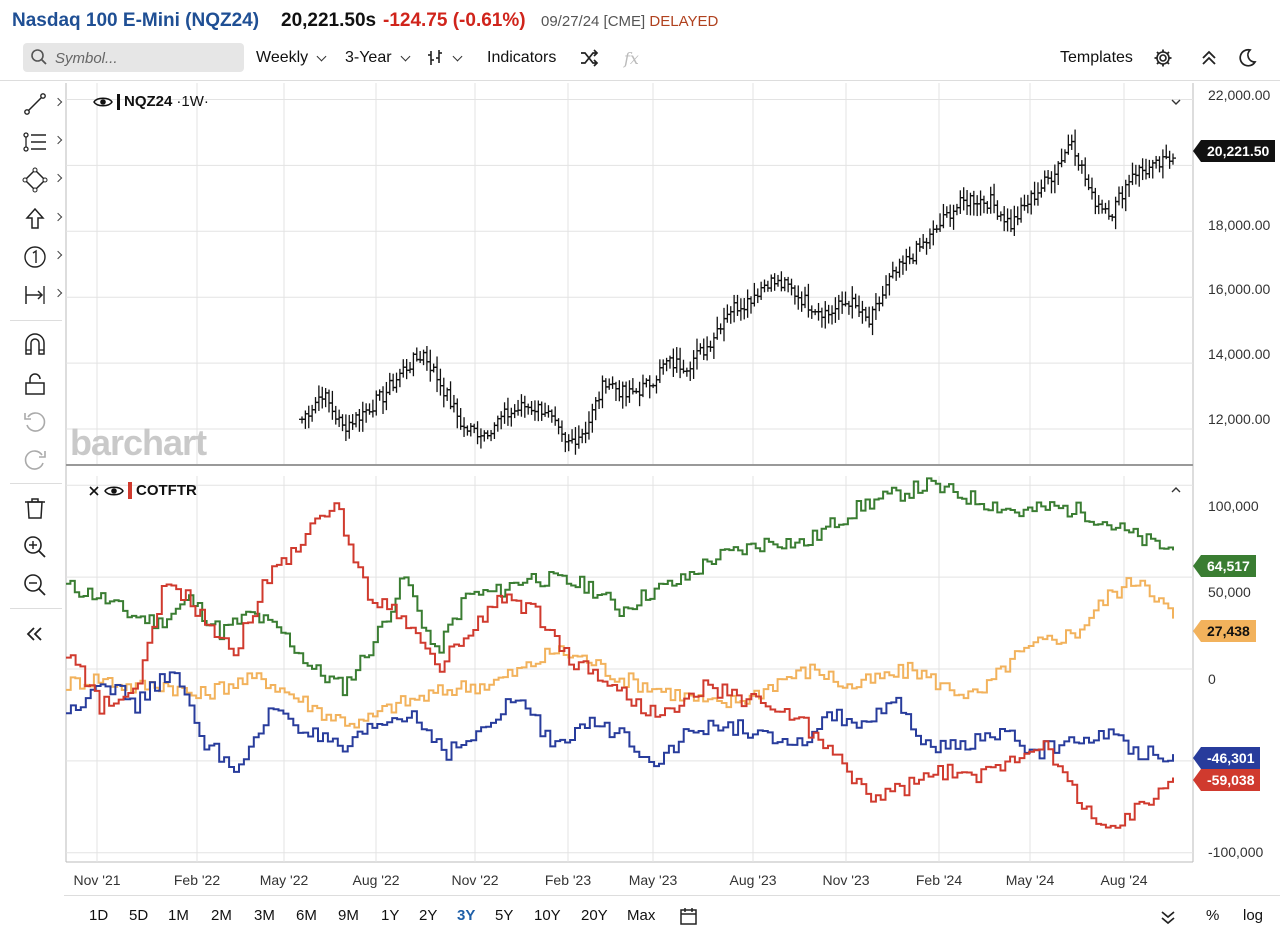 The height and width of the screenshot is (939, 1280). What do you see at coordinates (348, 915) in the screenshot?
I see `range-9m: 9M` at bounding box center [348, 915].